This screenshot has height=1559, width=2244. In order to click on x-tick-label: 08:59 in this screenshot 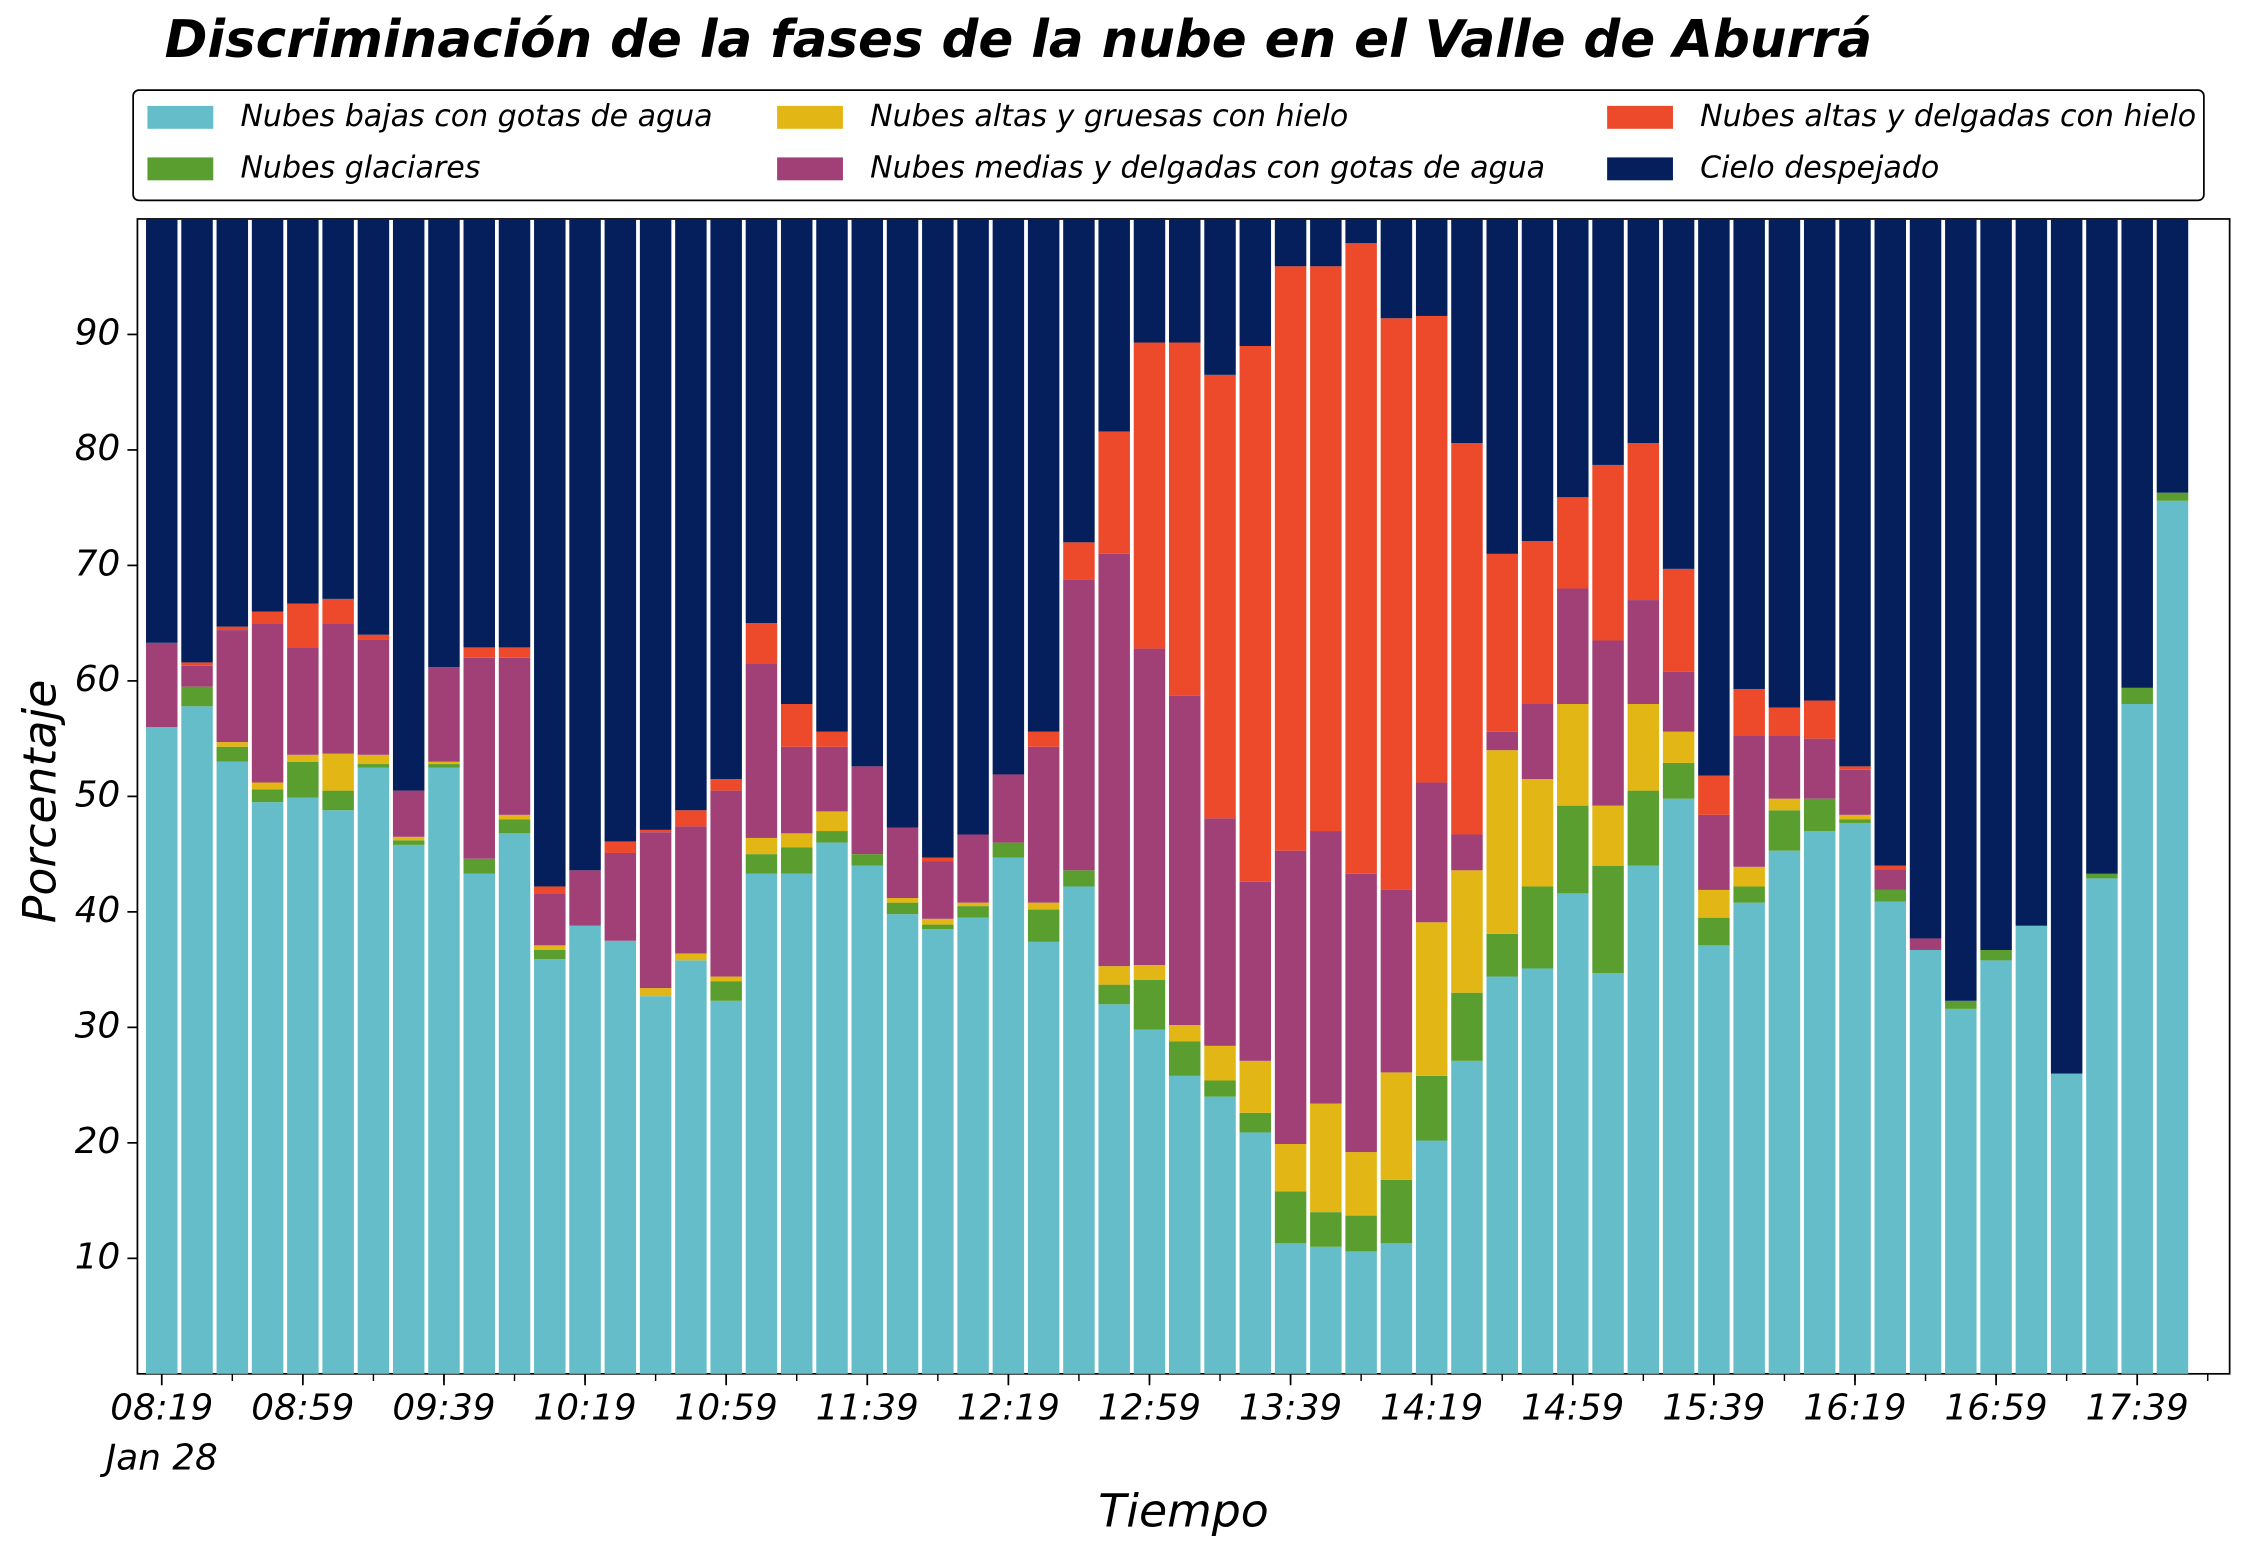, I will do `click(302, 1408)`.